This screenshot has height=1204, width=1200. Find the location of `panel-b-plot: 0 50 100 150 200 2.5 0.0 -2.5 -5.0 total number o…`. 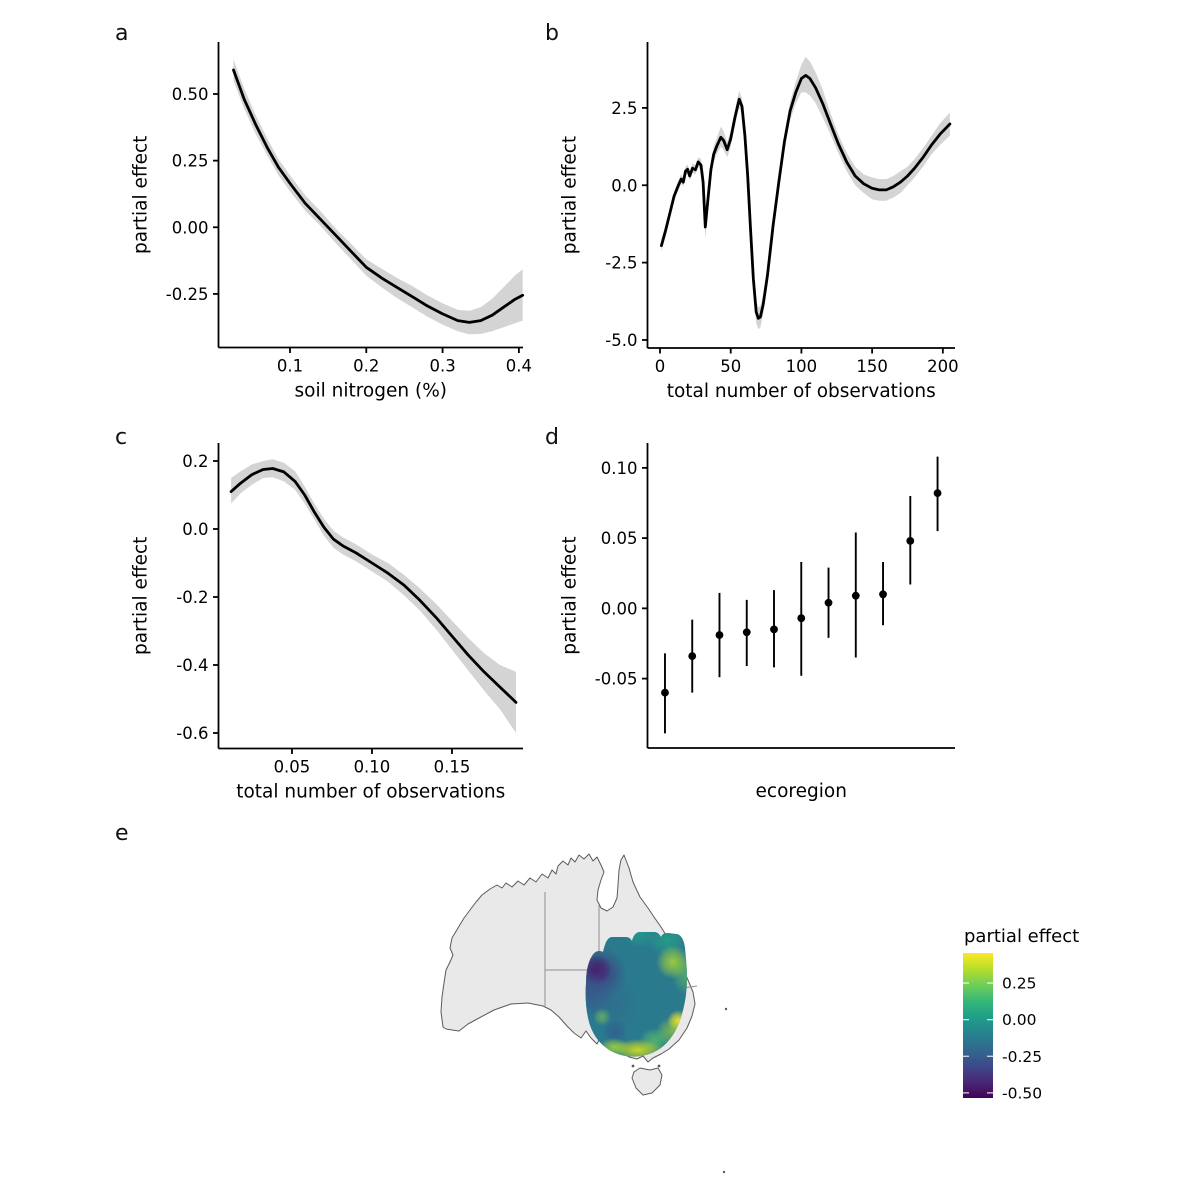

panel-b-plot: 0 50 100 150 200 2.5 0.0 -2.5 -5.0 total number o… is located at coordinates (759, 222).